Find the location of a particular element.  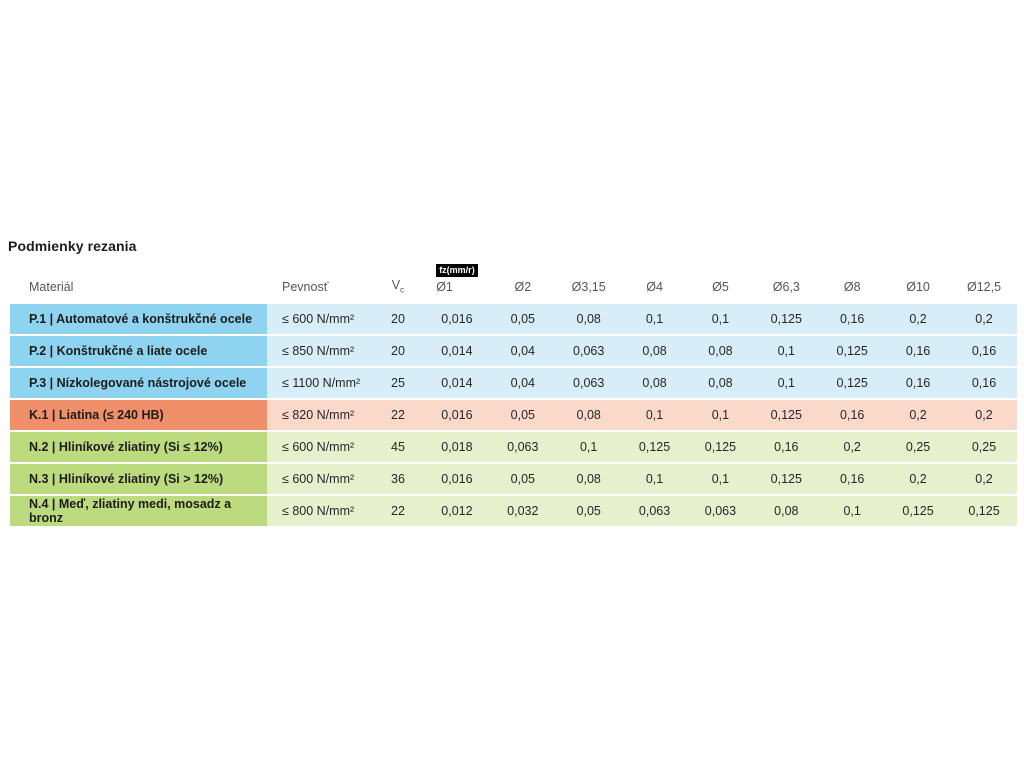

material-cell: K.1 | Liatina (≤ 240 HB) is located at coordinates (138, 415).